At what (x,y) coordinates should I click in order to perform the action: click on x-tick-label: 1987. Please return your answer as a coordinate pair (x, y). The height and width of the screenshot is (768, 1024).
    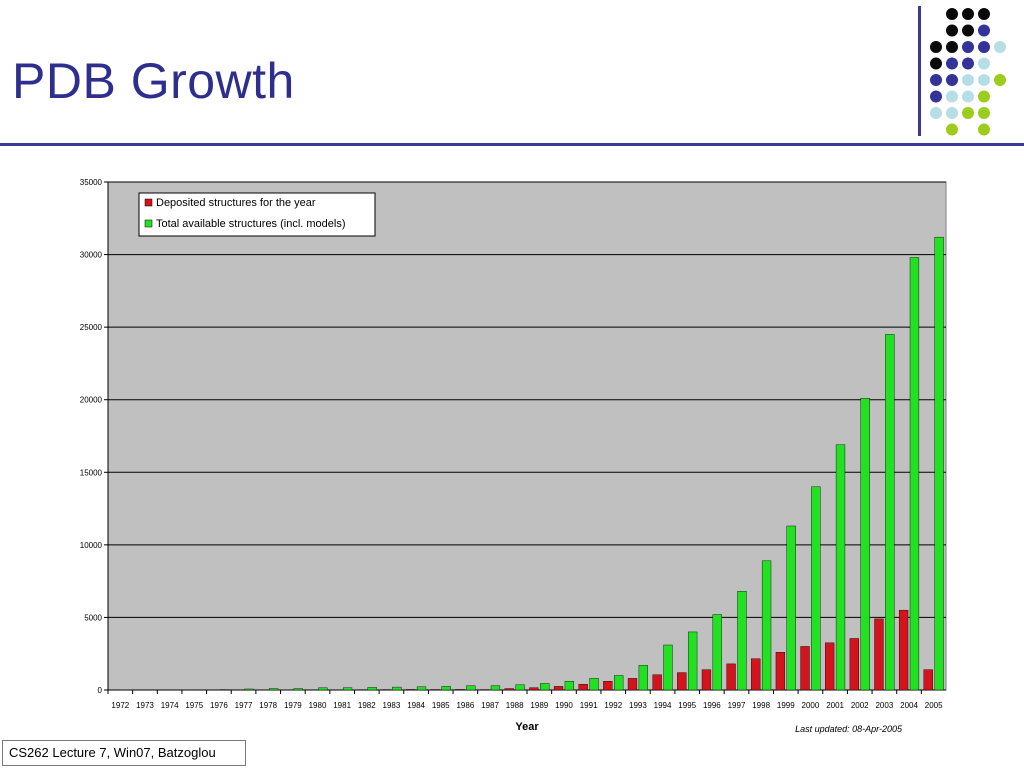
    Looking at the image, I should click on (490, 705).